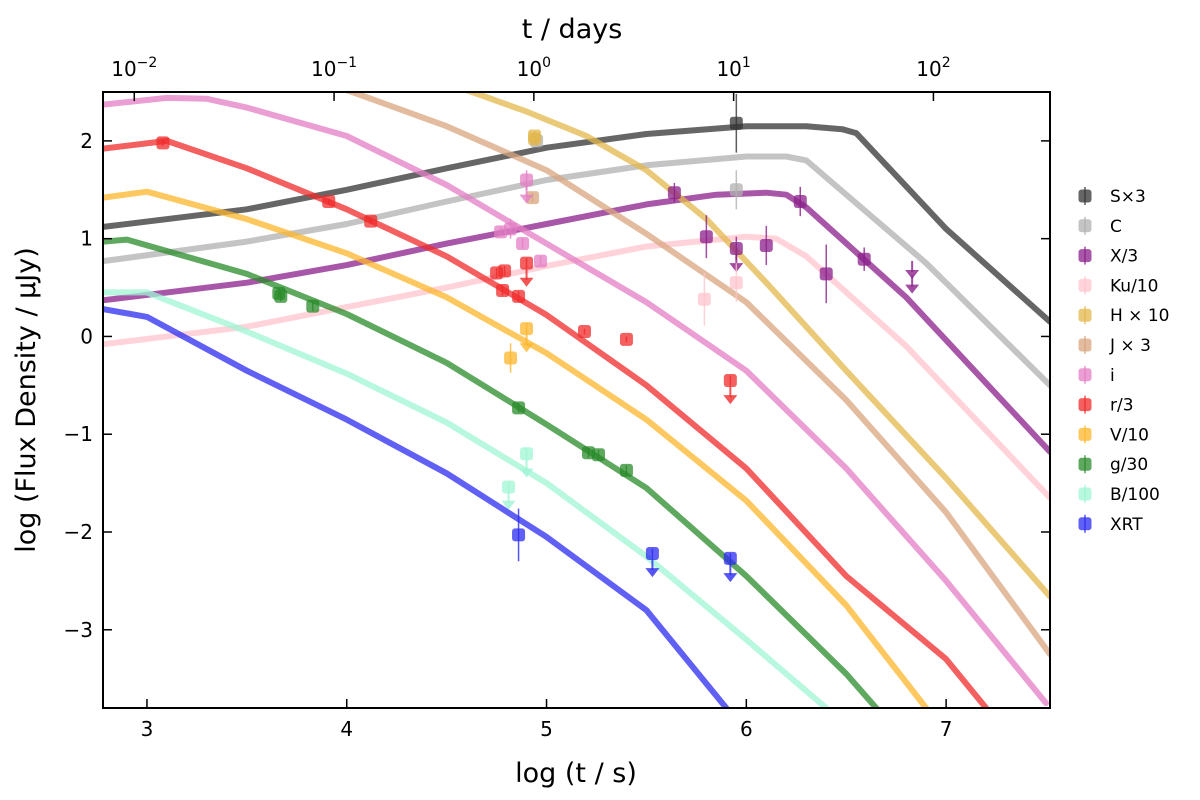 The image size is (1200, 800). Describe the element at coordinates (1123, 316) in the screenshot. I see `legend-item: H × 10` at that location.